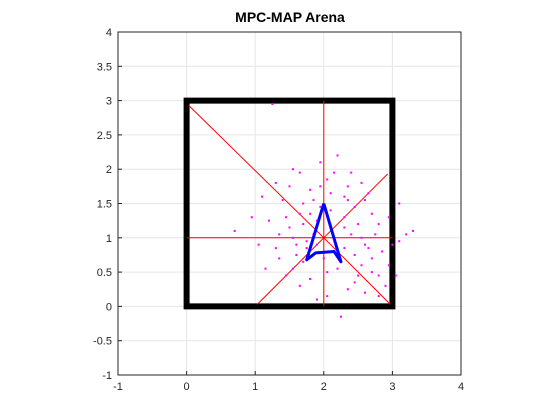  Describe the element at coordinates (109, 307) in the screenshot. I see `y-tick-label: 0` at that location.